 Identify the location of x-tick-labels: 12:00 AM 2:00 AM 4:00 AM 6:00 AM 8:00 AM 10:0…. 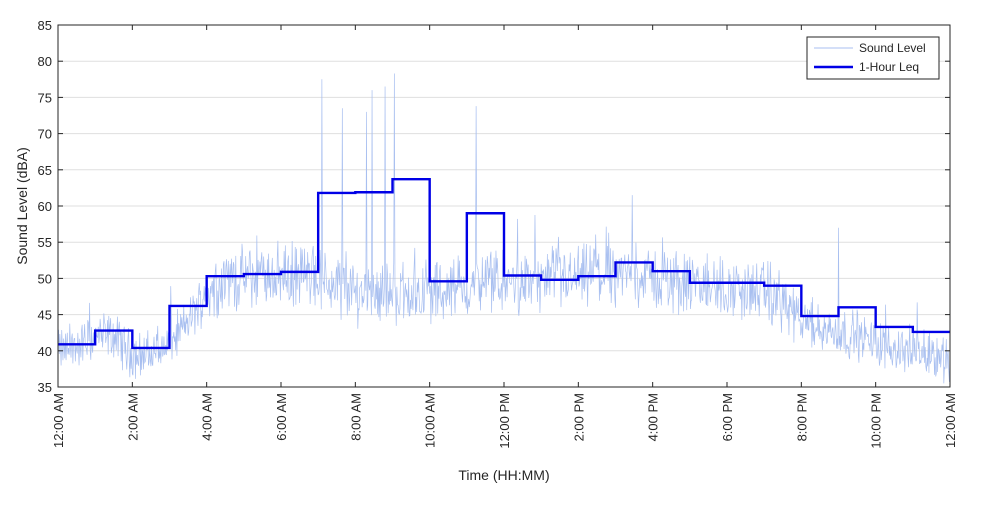
(504, 421).